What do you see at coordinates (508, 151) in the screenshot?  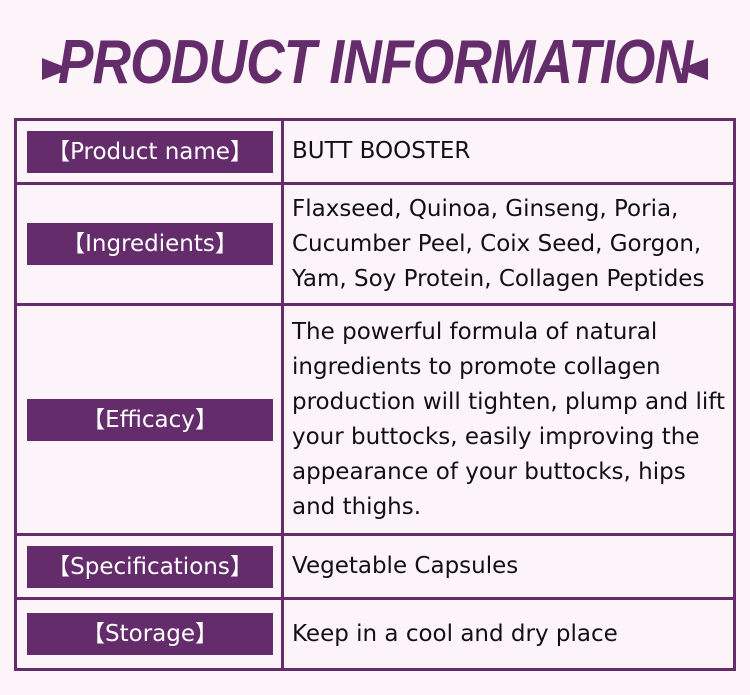 I see `row-value: BUTT BOOSTER` at bounding box center [508, 151].